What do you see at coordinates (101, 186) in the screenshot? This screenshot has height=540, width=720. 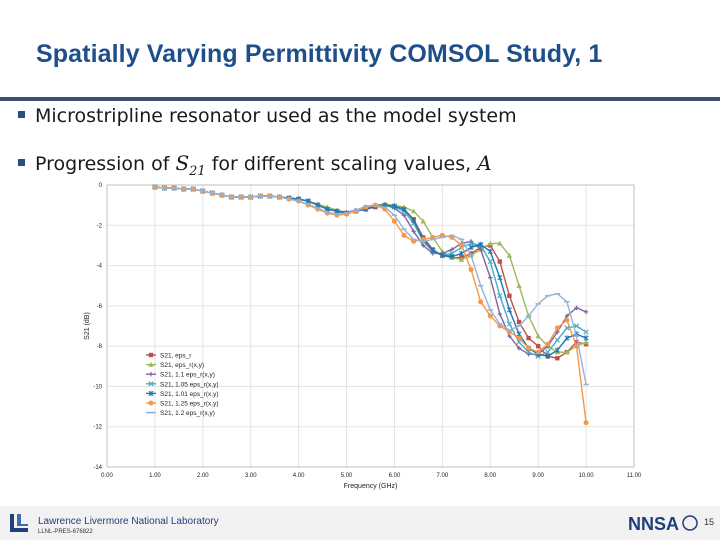 I see `y-tick-label: 0` at bounding box center [101, 186].